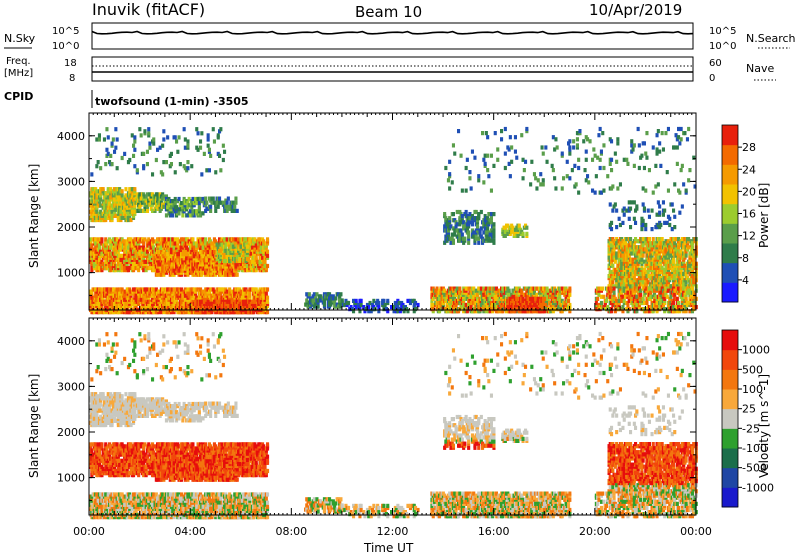 The width and height of the screenshot is (800, 554). Describe the element at coordinates (18, 73) in the screenshot. I see `freq-unit-label: [MHz]` at that location.